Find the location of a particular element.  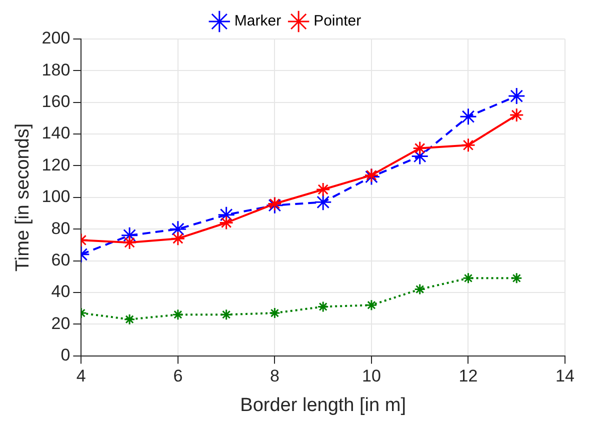

y-tick-label: 120 is located at coordinates (56, 164).